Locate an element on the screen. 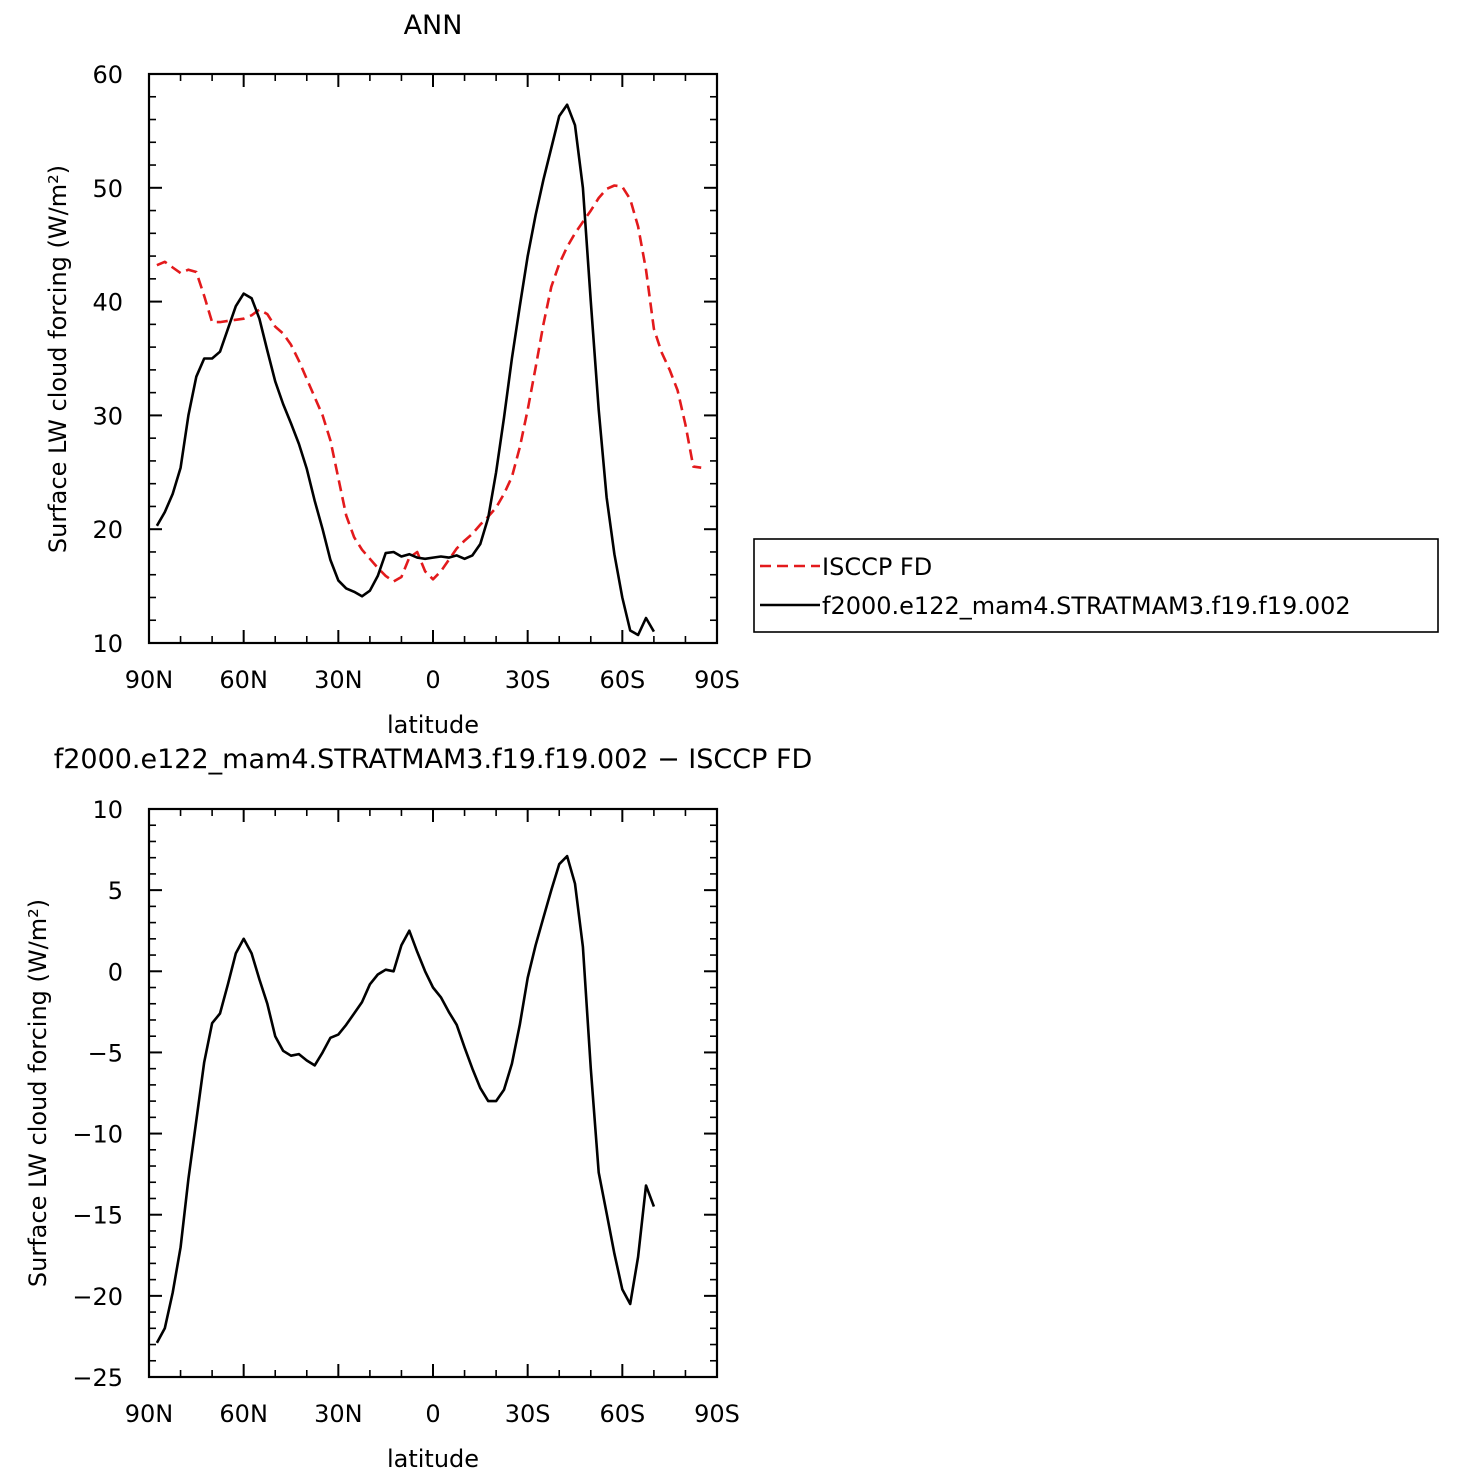  bottom-x-tick-label: 60N is located at coordinates (243, 1414).